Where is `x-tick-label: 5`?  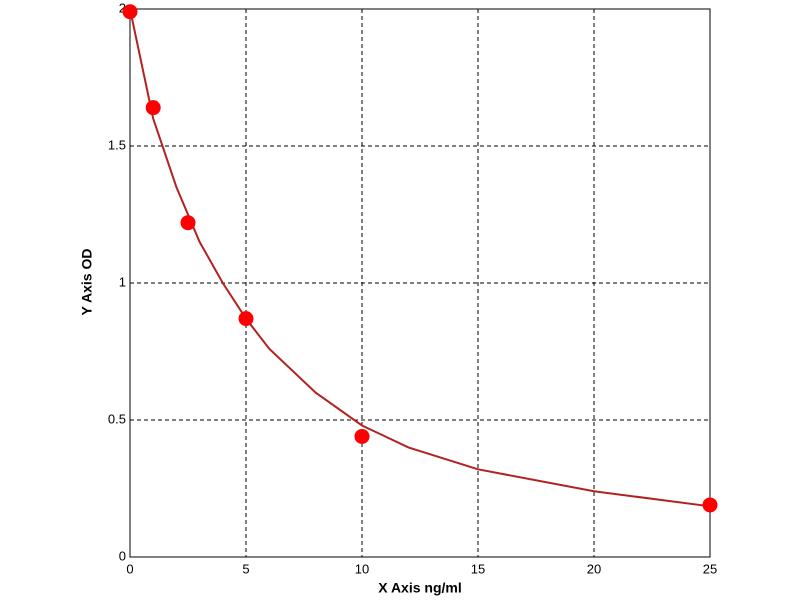 x-tick-label: 5 is located at coordinates (245, 568).